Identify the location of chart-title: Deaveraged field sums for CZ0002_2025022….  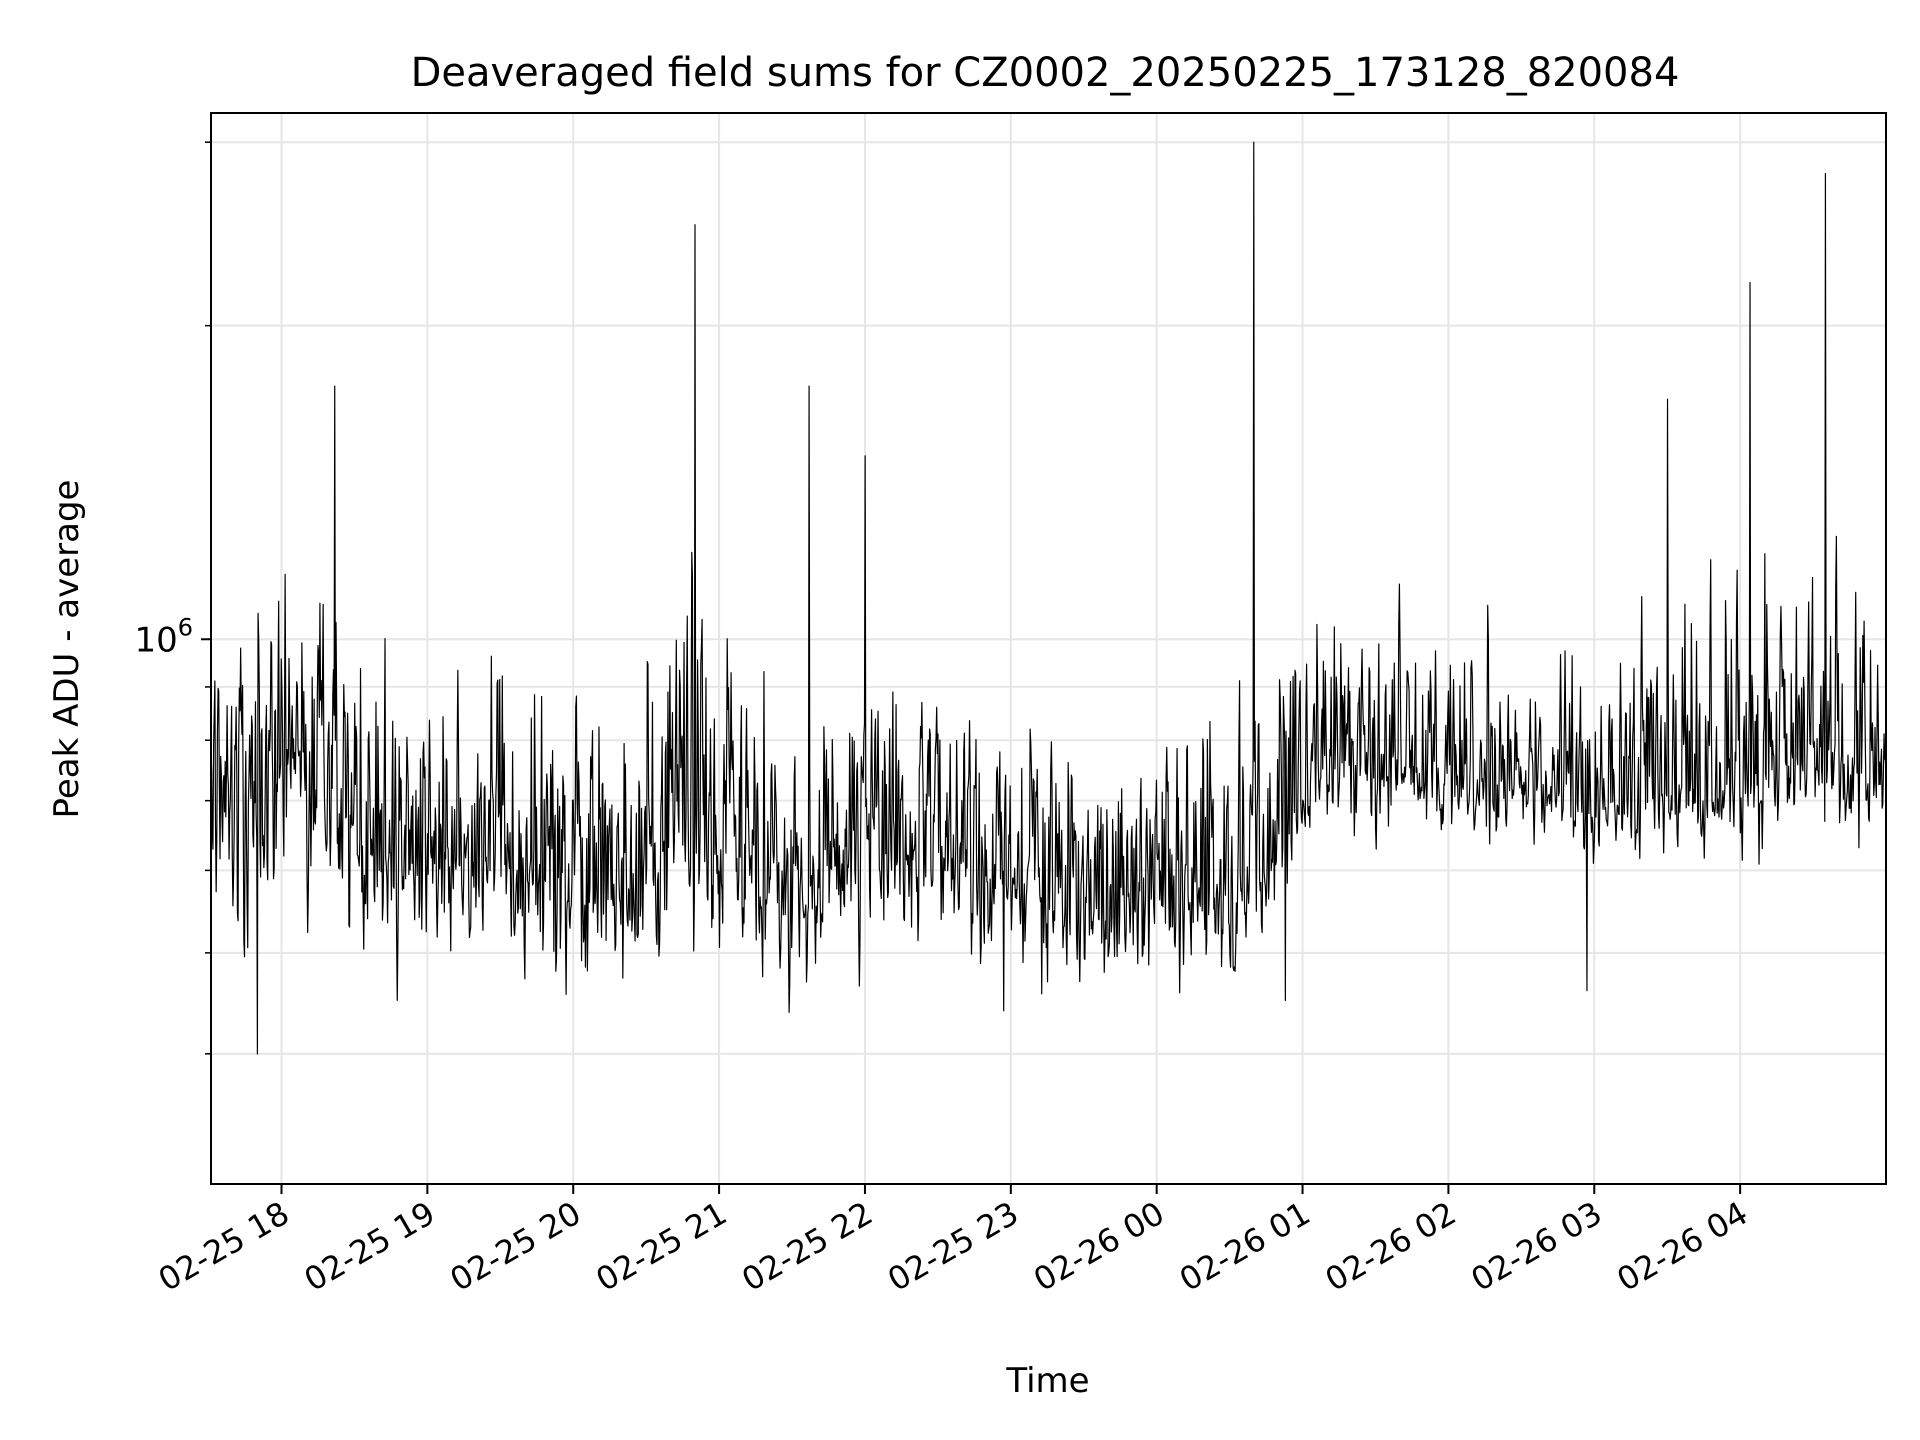
(1045, 73).